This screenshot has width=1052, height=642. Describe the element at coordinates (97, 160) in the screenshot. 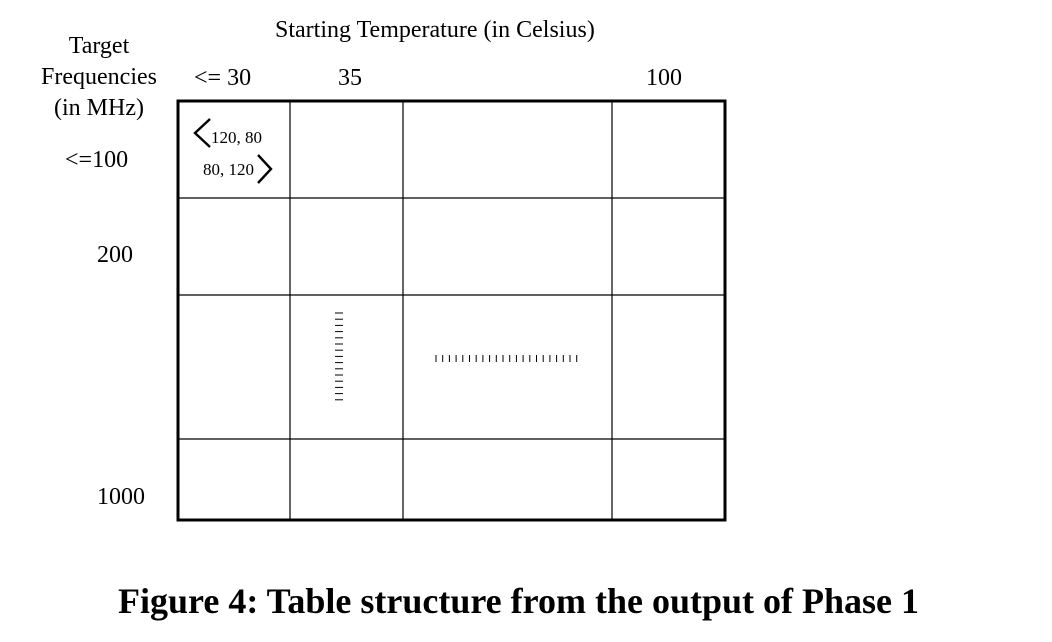

I see `row-label-le-100: <=100` at that location.